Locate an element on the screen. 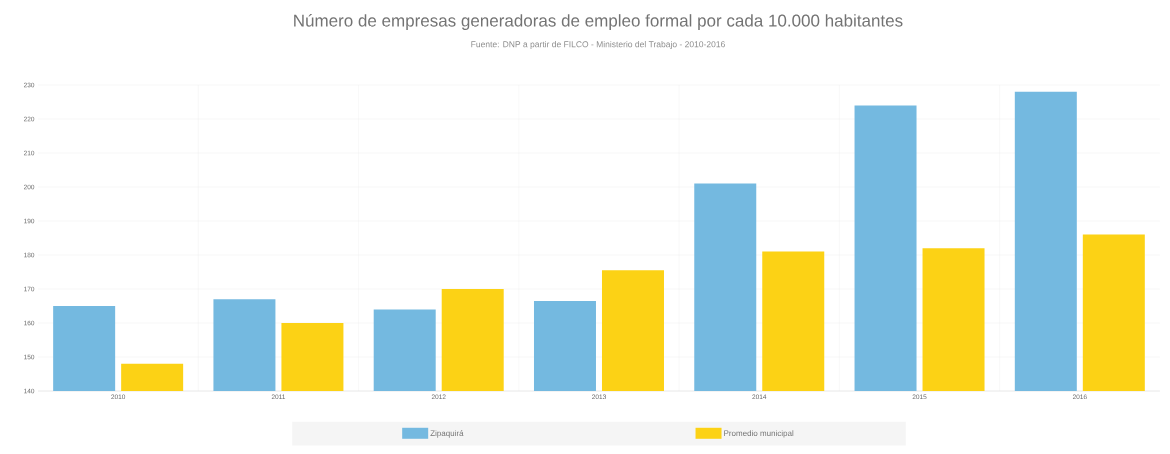 The height and width of the screenshot is (454, 1170). legend-label: Zipaquirá is located at coordinates (447, 434).